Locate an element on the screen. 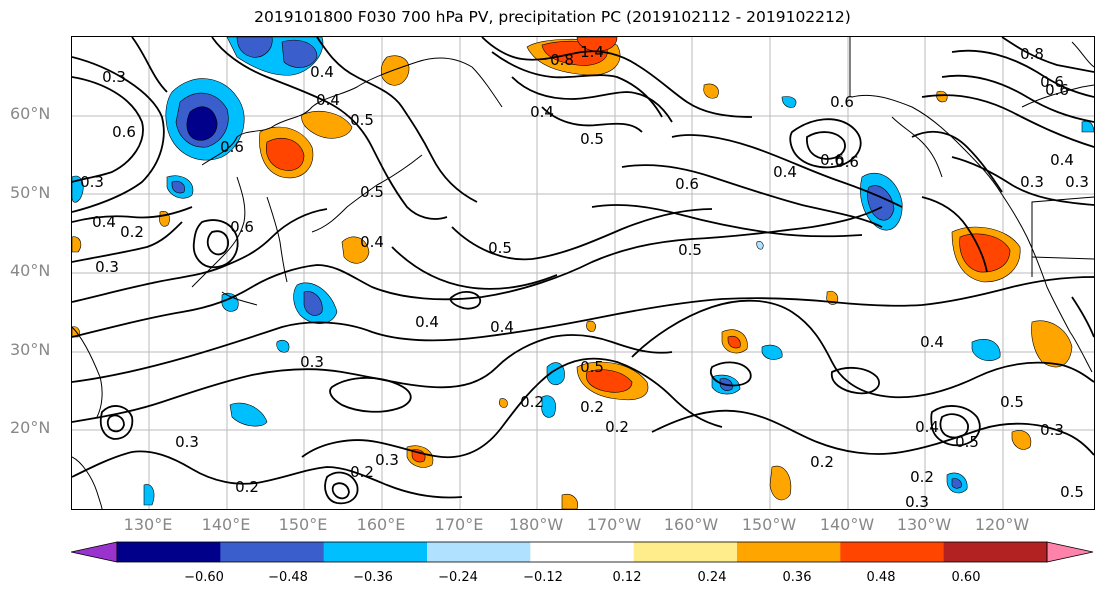 This screenshot has height=601, width=1105. lat-label-20n: 20°N is located at coordinates (30, 427).